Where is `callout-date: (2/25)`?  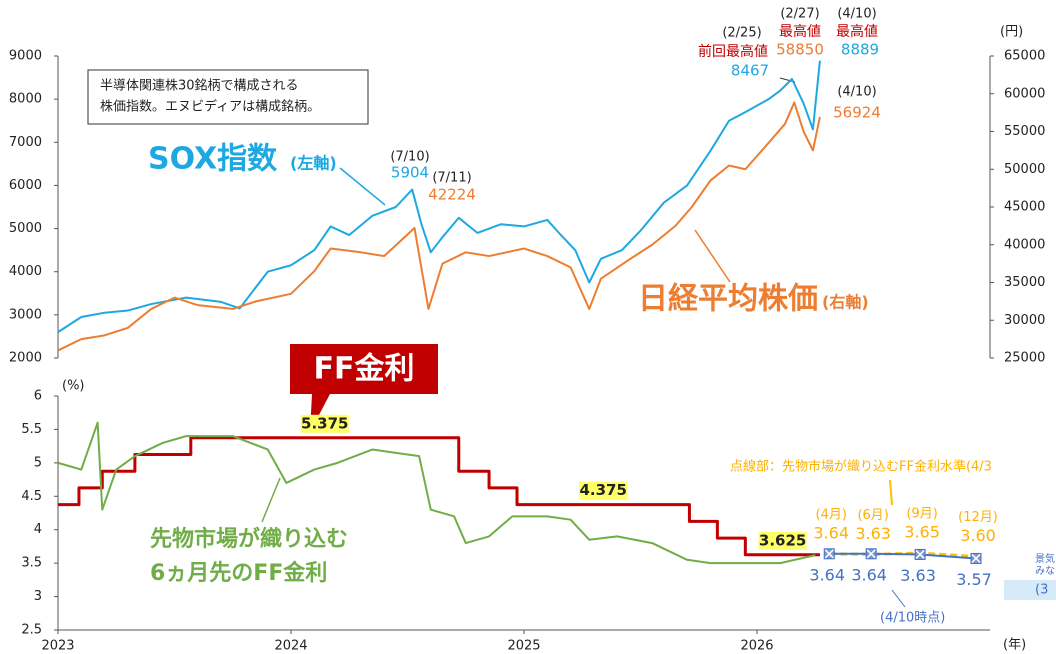 callout-date: (2/25) is located at coordinates (741, 33).